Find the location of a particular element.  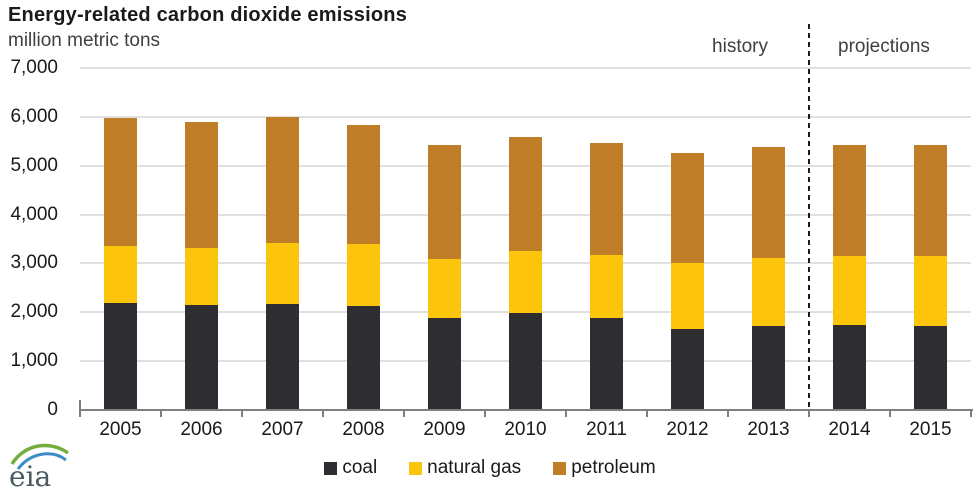

y-axis-label-3000: 3,000 is located at coordinates (34, 263).